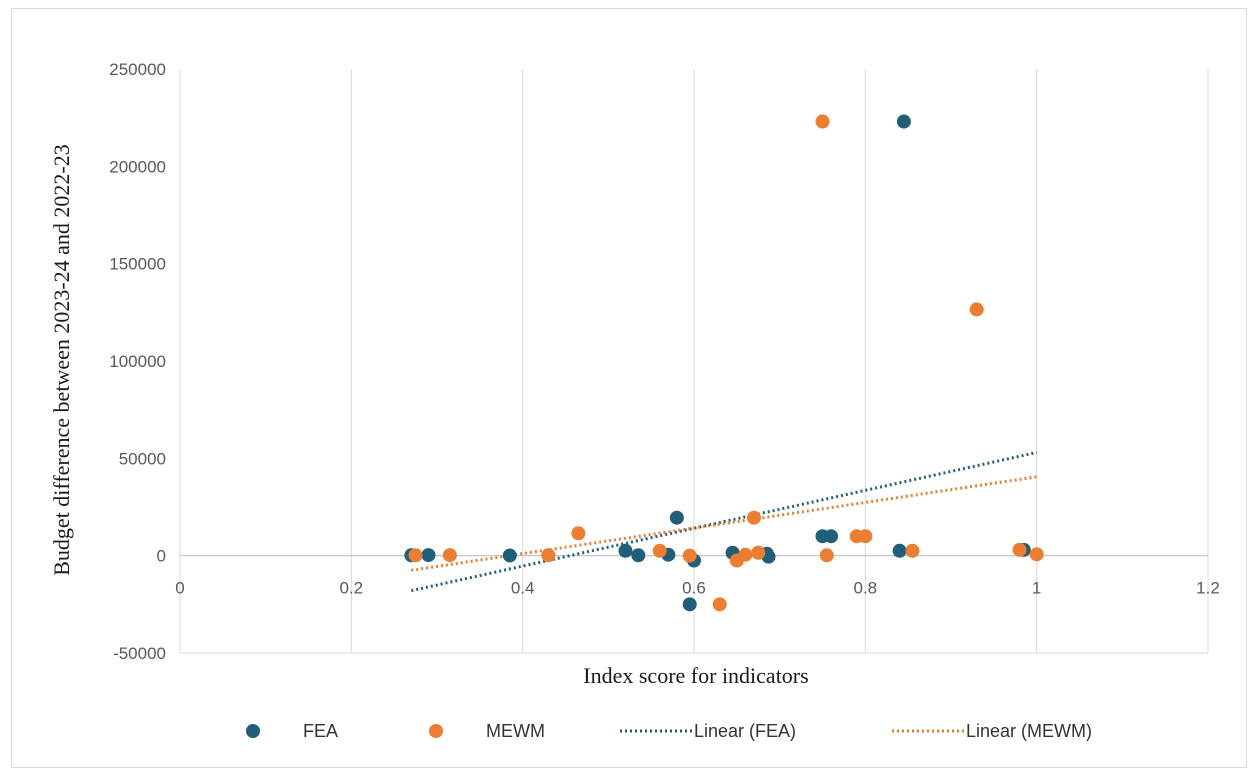 This screenshot has height=768, width=1248. I want to click on legend: FEA MEWM Linear (FEA) Linear (MEWM), so click(669, 731).